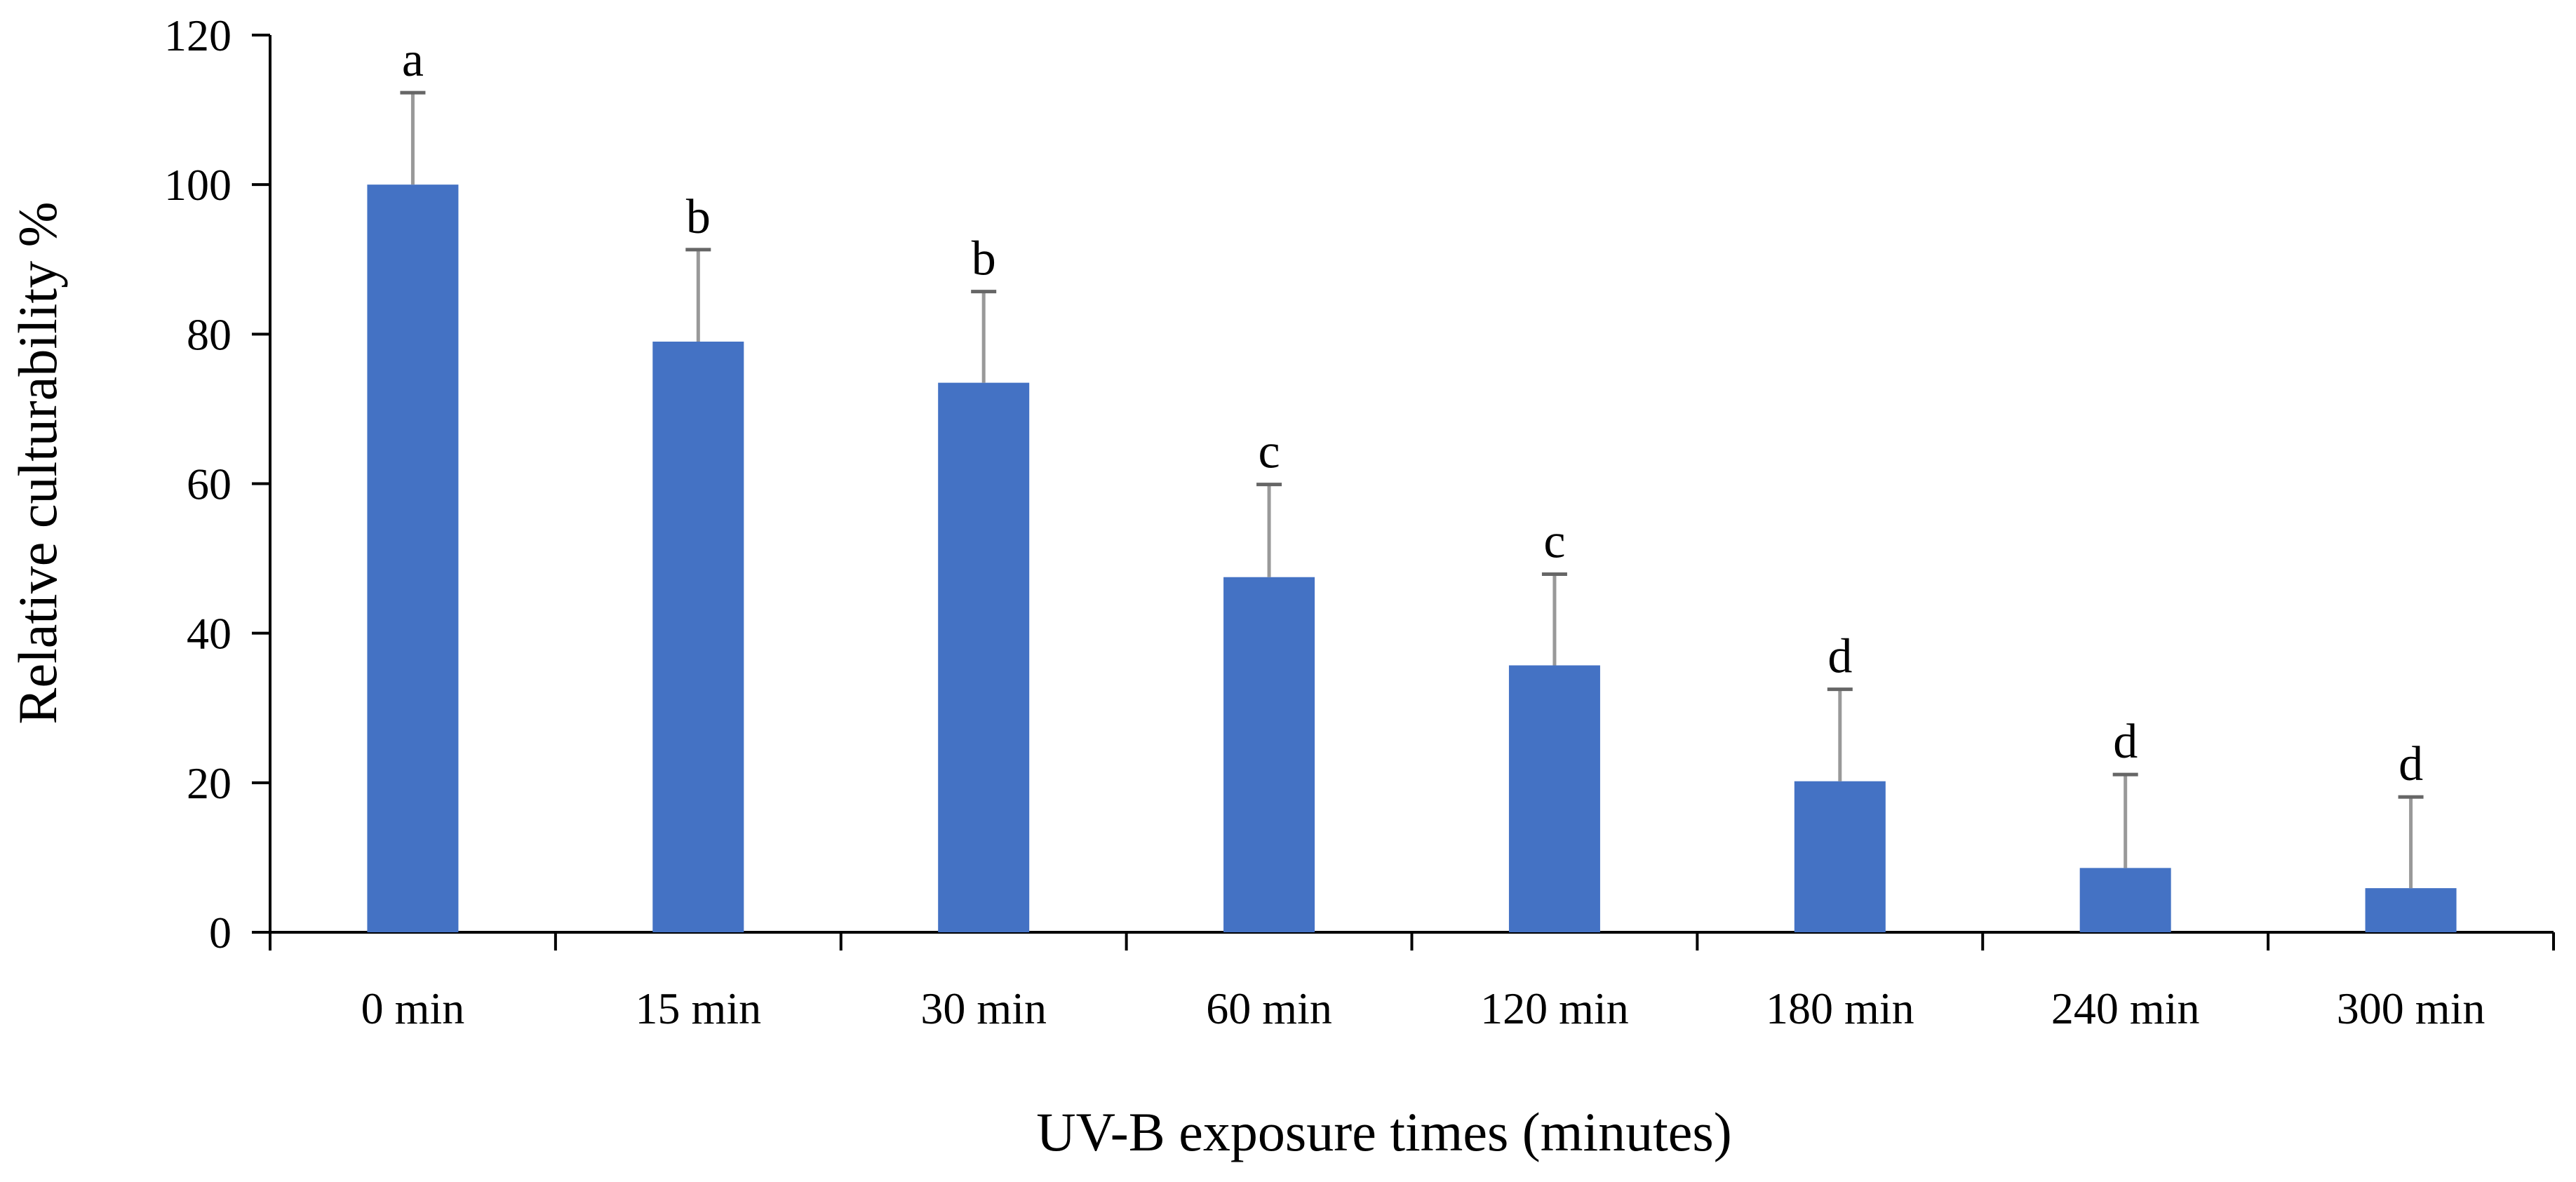 This screenshot has height=1182, width=2576. What do you see at coordinates (413, 60) in the screenshot?
I see `significance-letter: a` at bounding box center [413, 60].